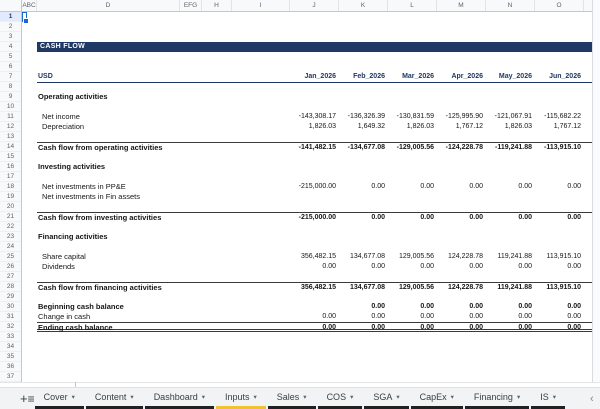 The width and height of the screenshot is (600, 409). Describe the element at coordinates (10, 377) in the screenshot. I see `row-header-37: 37` at that location.